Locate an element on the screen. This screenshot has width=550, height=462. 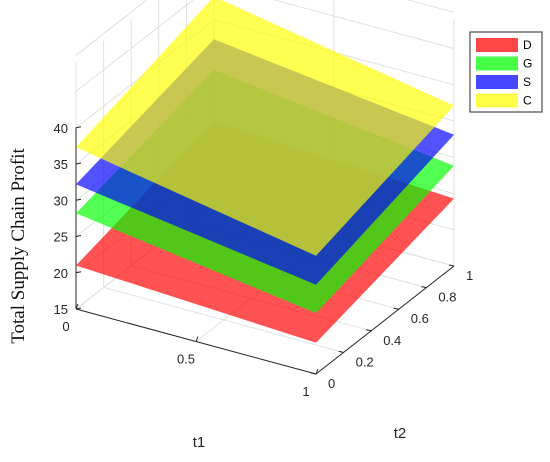
z-tick-label: 35 is located at coordinates (61, 164).